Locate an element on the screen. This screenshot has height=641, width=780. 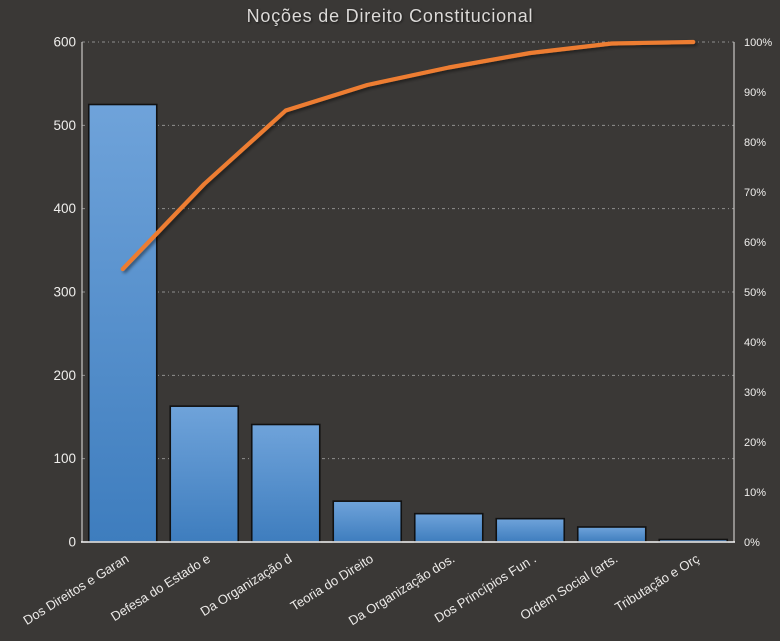
right-axis-tick-label: 20% is located at coordinates (755, 443).